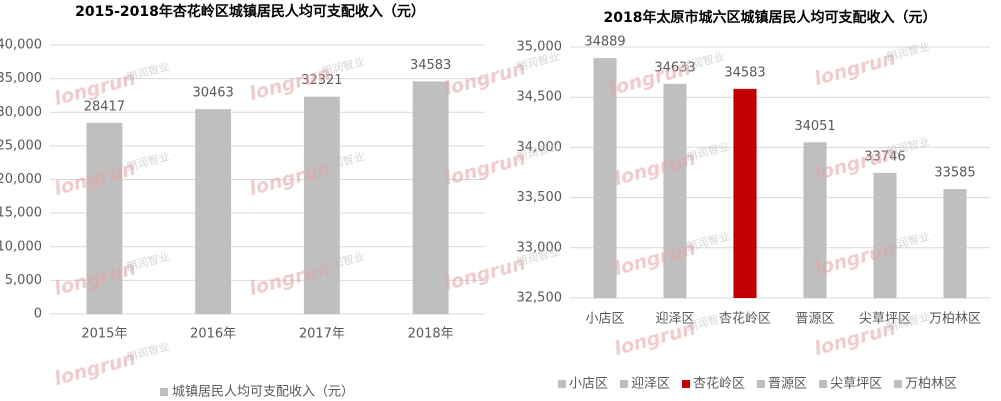  I want to click on x-tick-label: 迎泽区, so click(674, 319).